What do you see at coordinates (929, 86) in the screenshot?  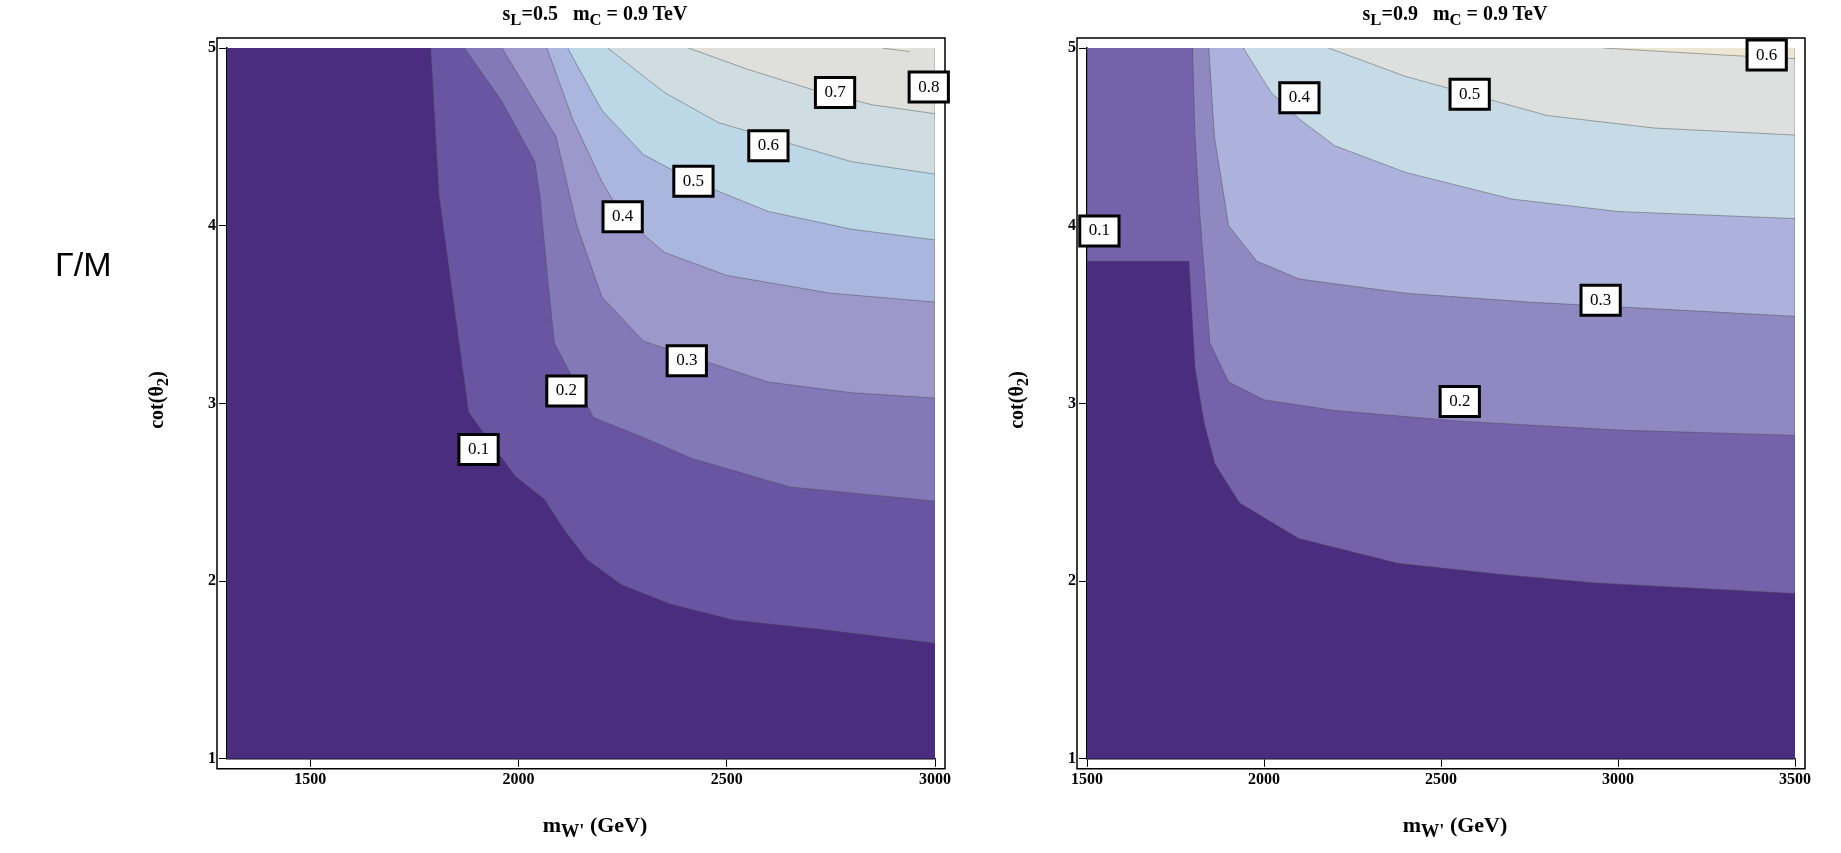 I see `annotation: 0.8` at bounding box center [929, 86].